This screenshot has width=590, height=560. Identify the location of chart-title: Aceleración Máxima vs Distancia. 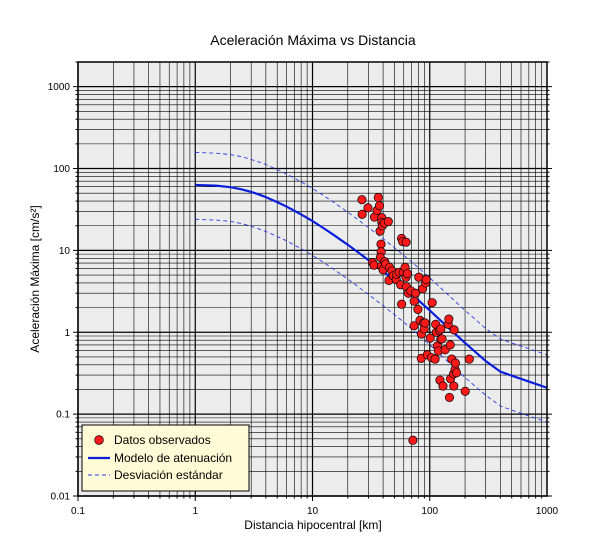
(313, 40).